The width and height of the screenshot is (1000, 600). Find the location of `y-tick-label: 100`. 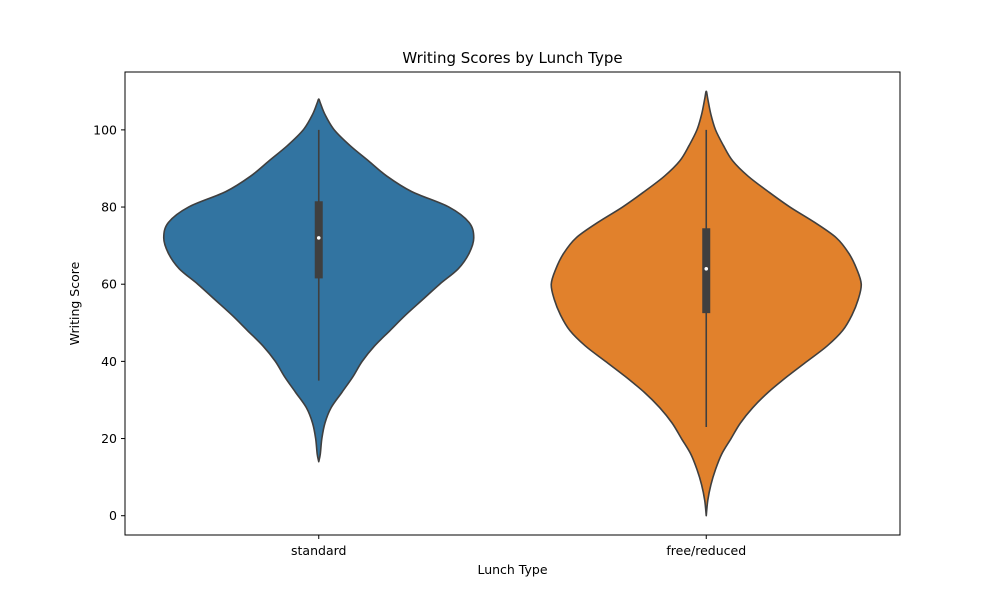

y-tick-label: 100 is located at coordinates (105, 129).